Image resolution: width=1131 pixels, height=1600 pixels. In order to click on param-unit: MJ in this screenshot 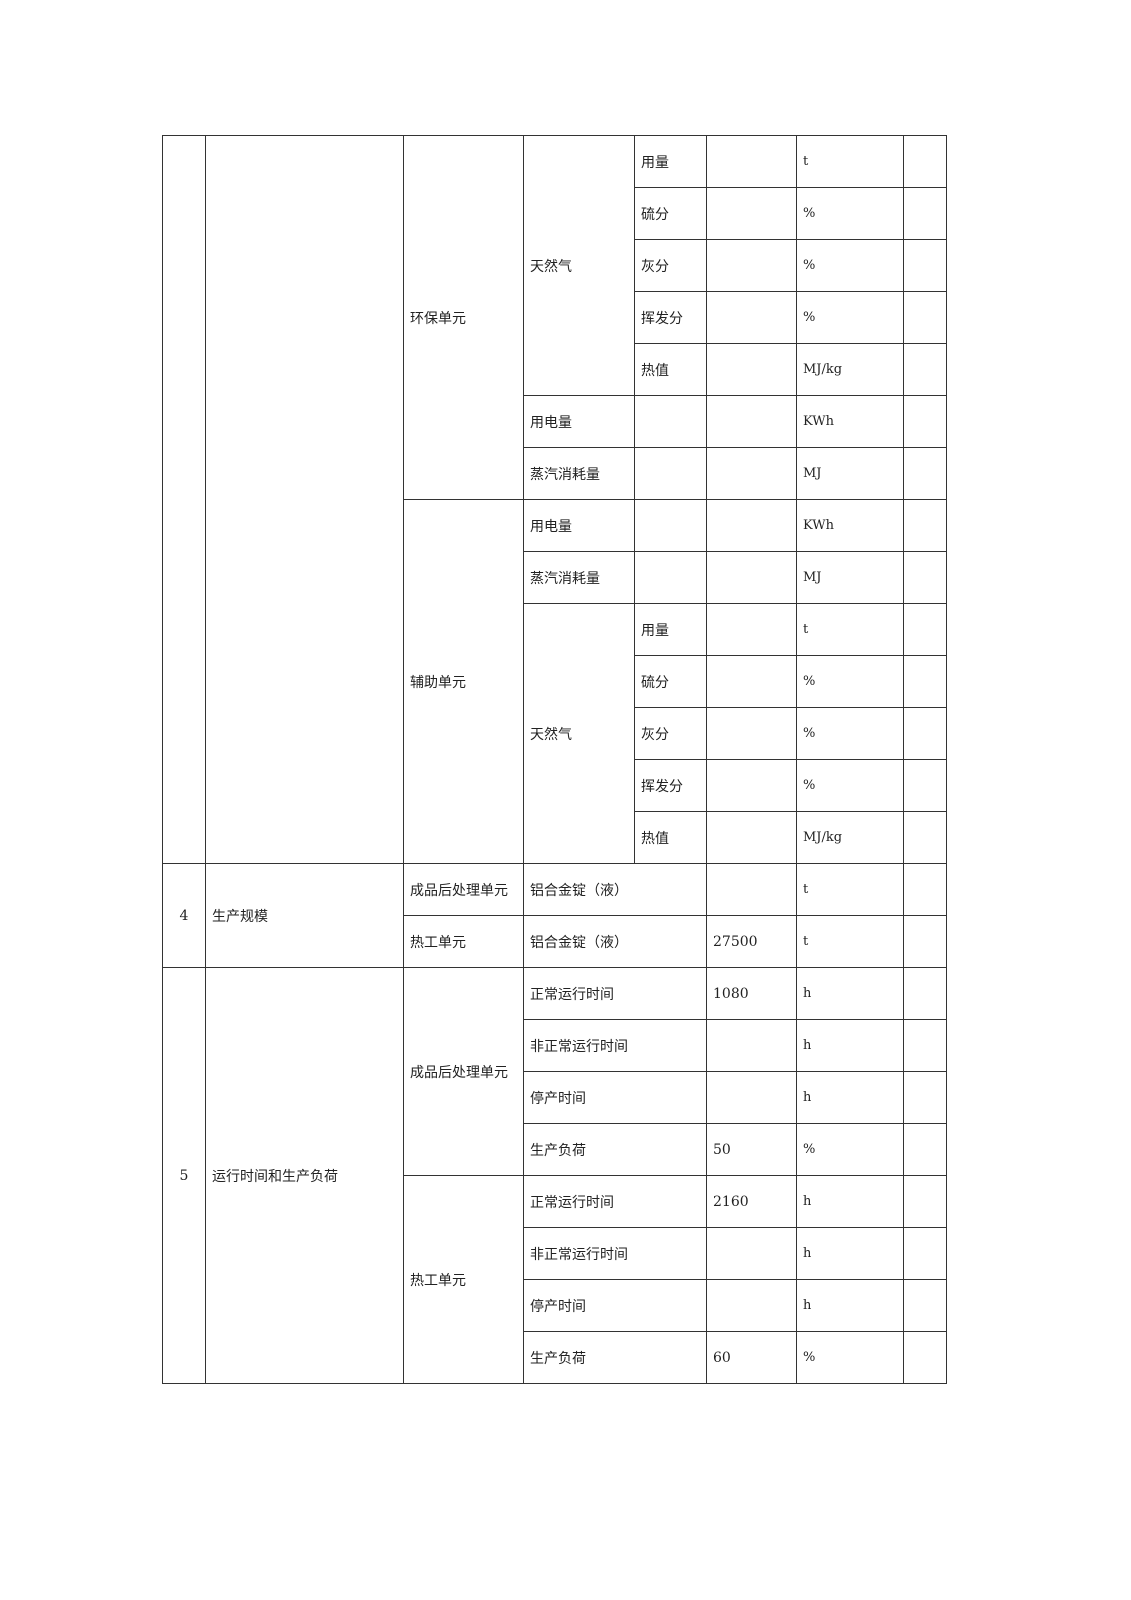, I will do `click(850, 577)`.